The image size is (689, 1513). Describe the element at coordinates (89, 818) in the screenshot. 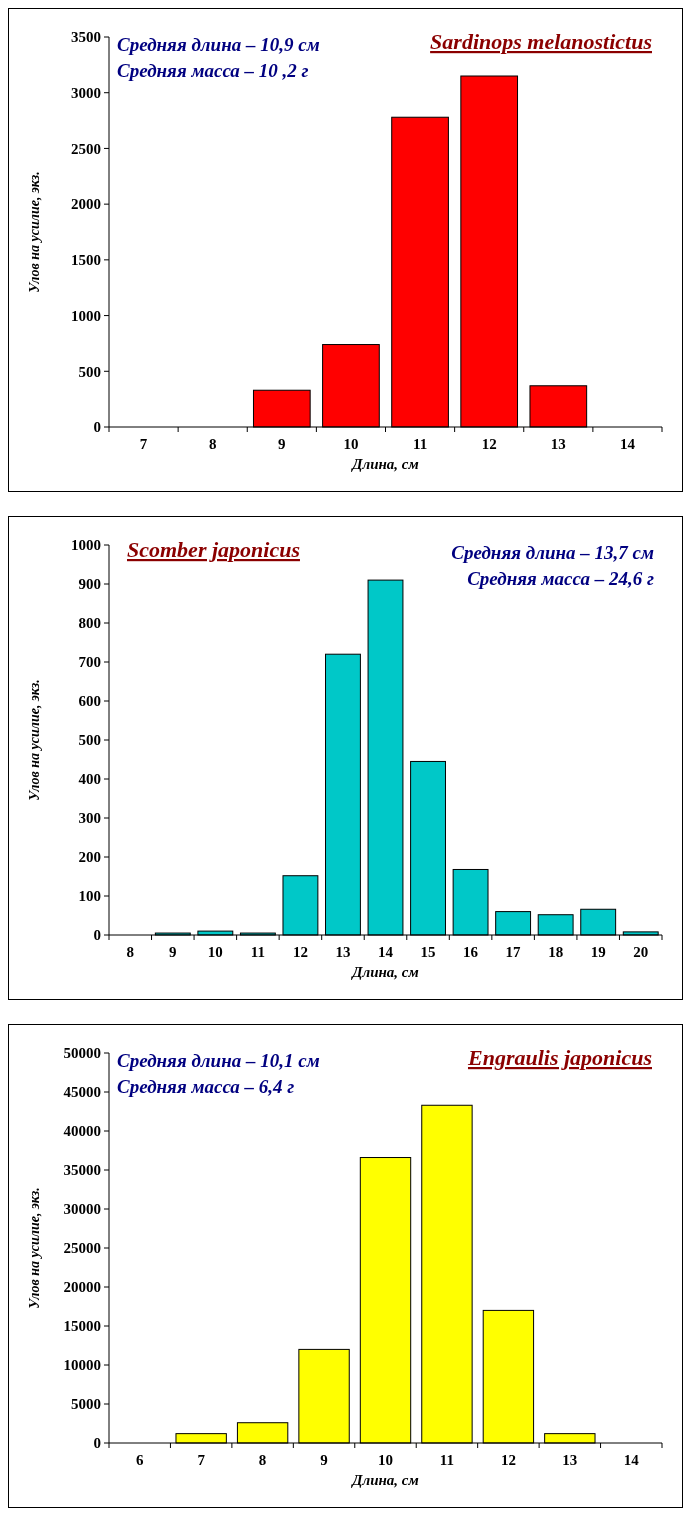

I see `y-tick-label: 300` at that location.